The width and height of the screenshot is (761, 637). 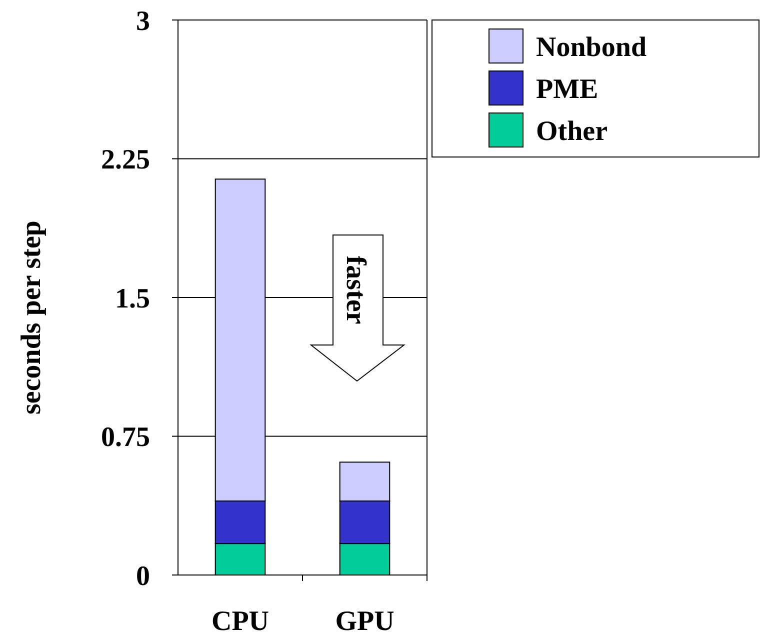 I want to click on y-axis-title: seconds per step, so click(x=31, y=317).